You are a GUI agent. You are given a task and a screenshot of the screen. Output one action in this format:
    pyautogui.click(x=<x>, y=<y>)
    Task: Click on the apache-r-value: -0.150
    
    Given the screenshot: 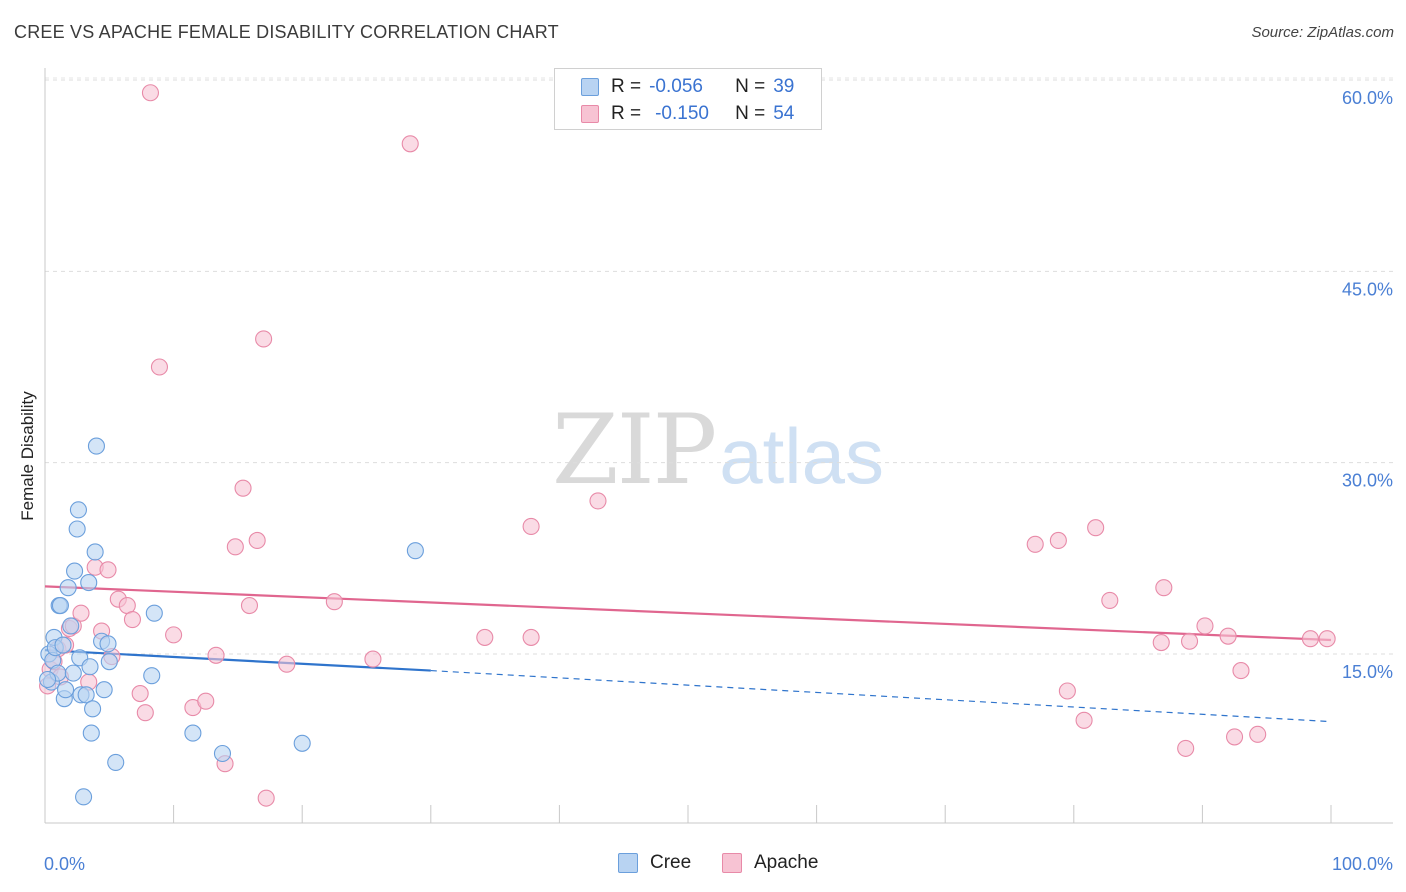 What is the action you would take?
    pyautogui.click(x=682, y=113)
    